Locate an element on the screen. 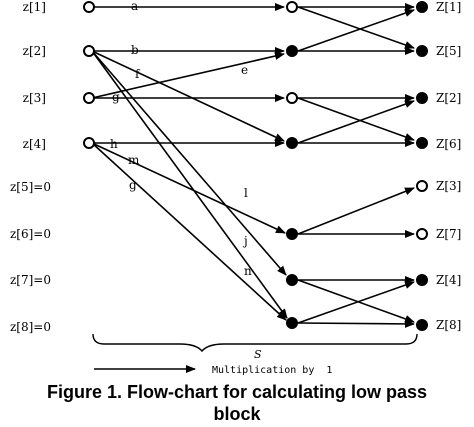 This screenshot has width=474, height=427. figure-caption-line-2: block is located at coordinates (237, 414).